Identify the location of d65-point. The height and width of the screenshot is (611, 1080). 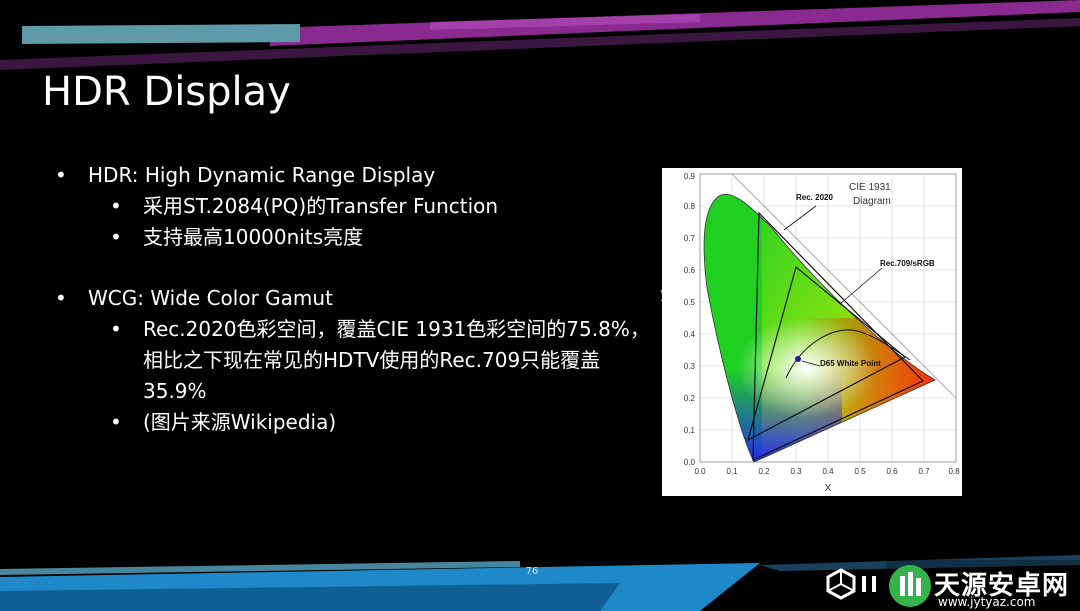
(798, 359).